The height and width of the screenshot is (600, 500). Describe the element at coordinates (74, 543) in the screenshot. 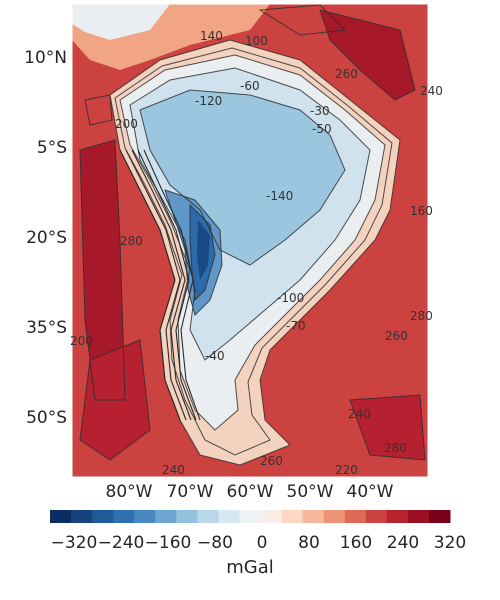

I see `colorbar-tick: −320` at that location.